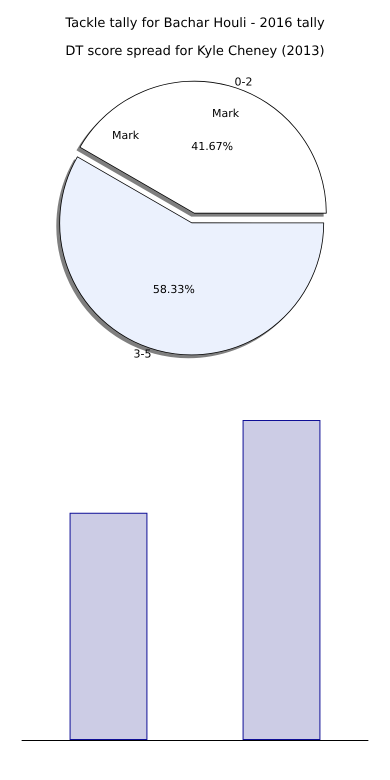  Describe the element at coordinates (195, 51) in the screenshot. I see `chart-title: DT score spread for Kyle Cheney (2013)` at that location.